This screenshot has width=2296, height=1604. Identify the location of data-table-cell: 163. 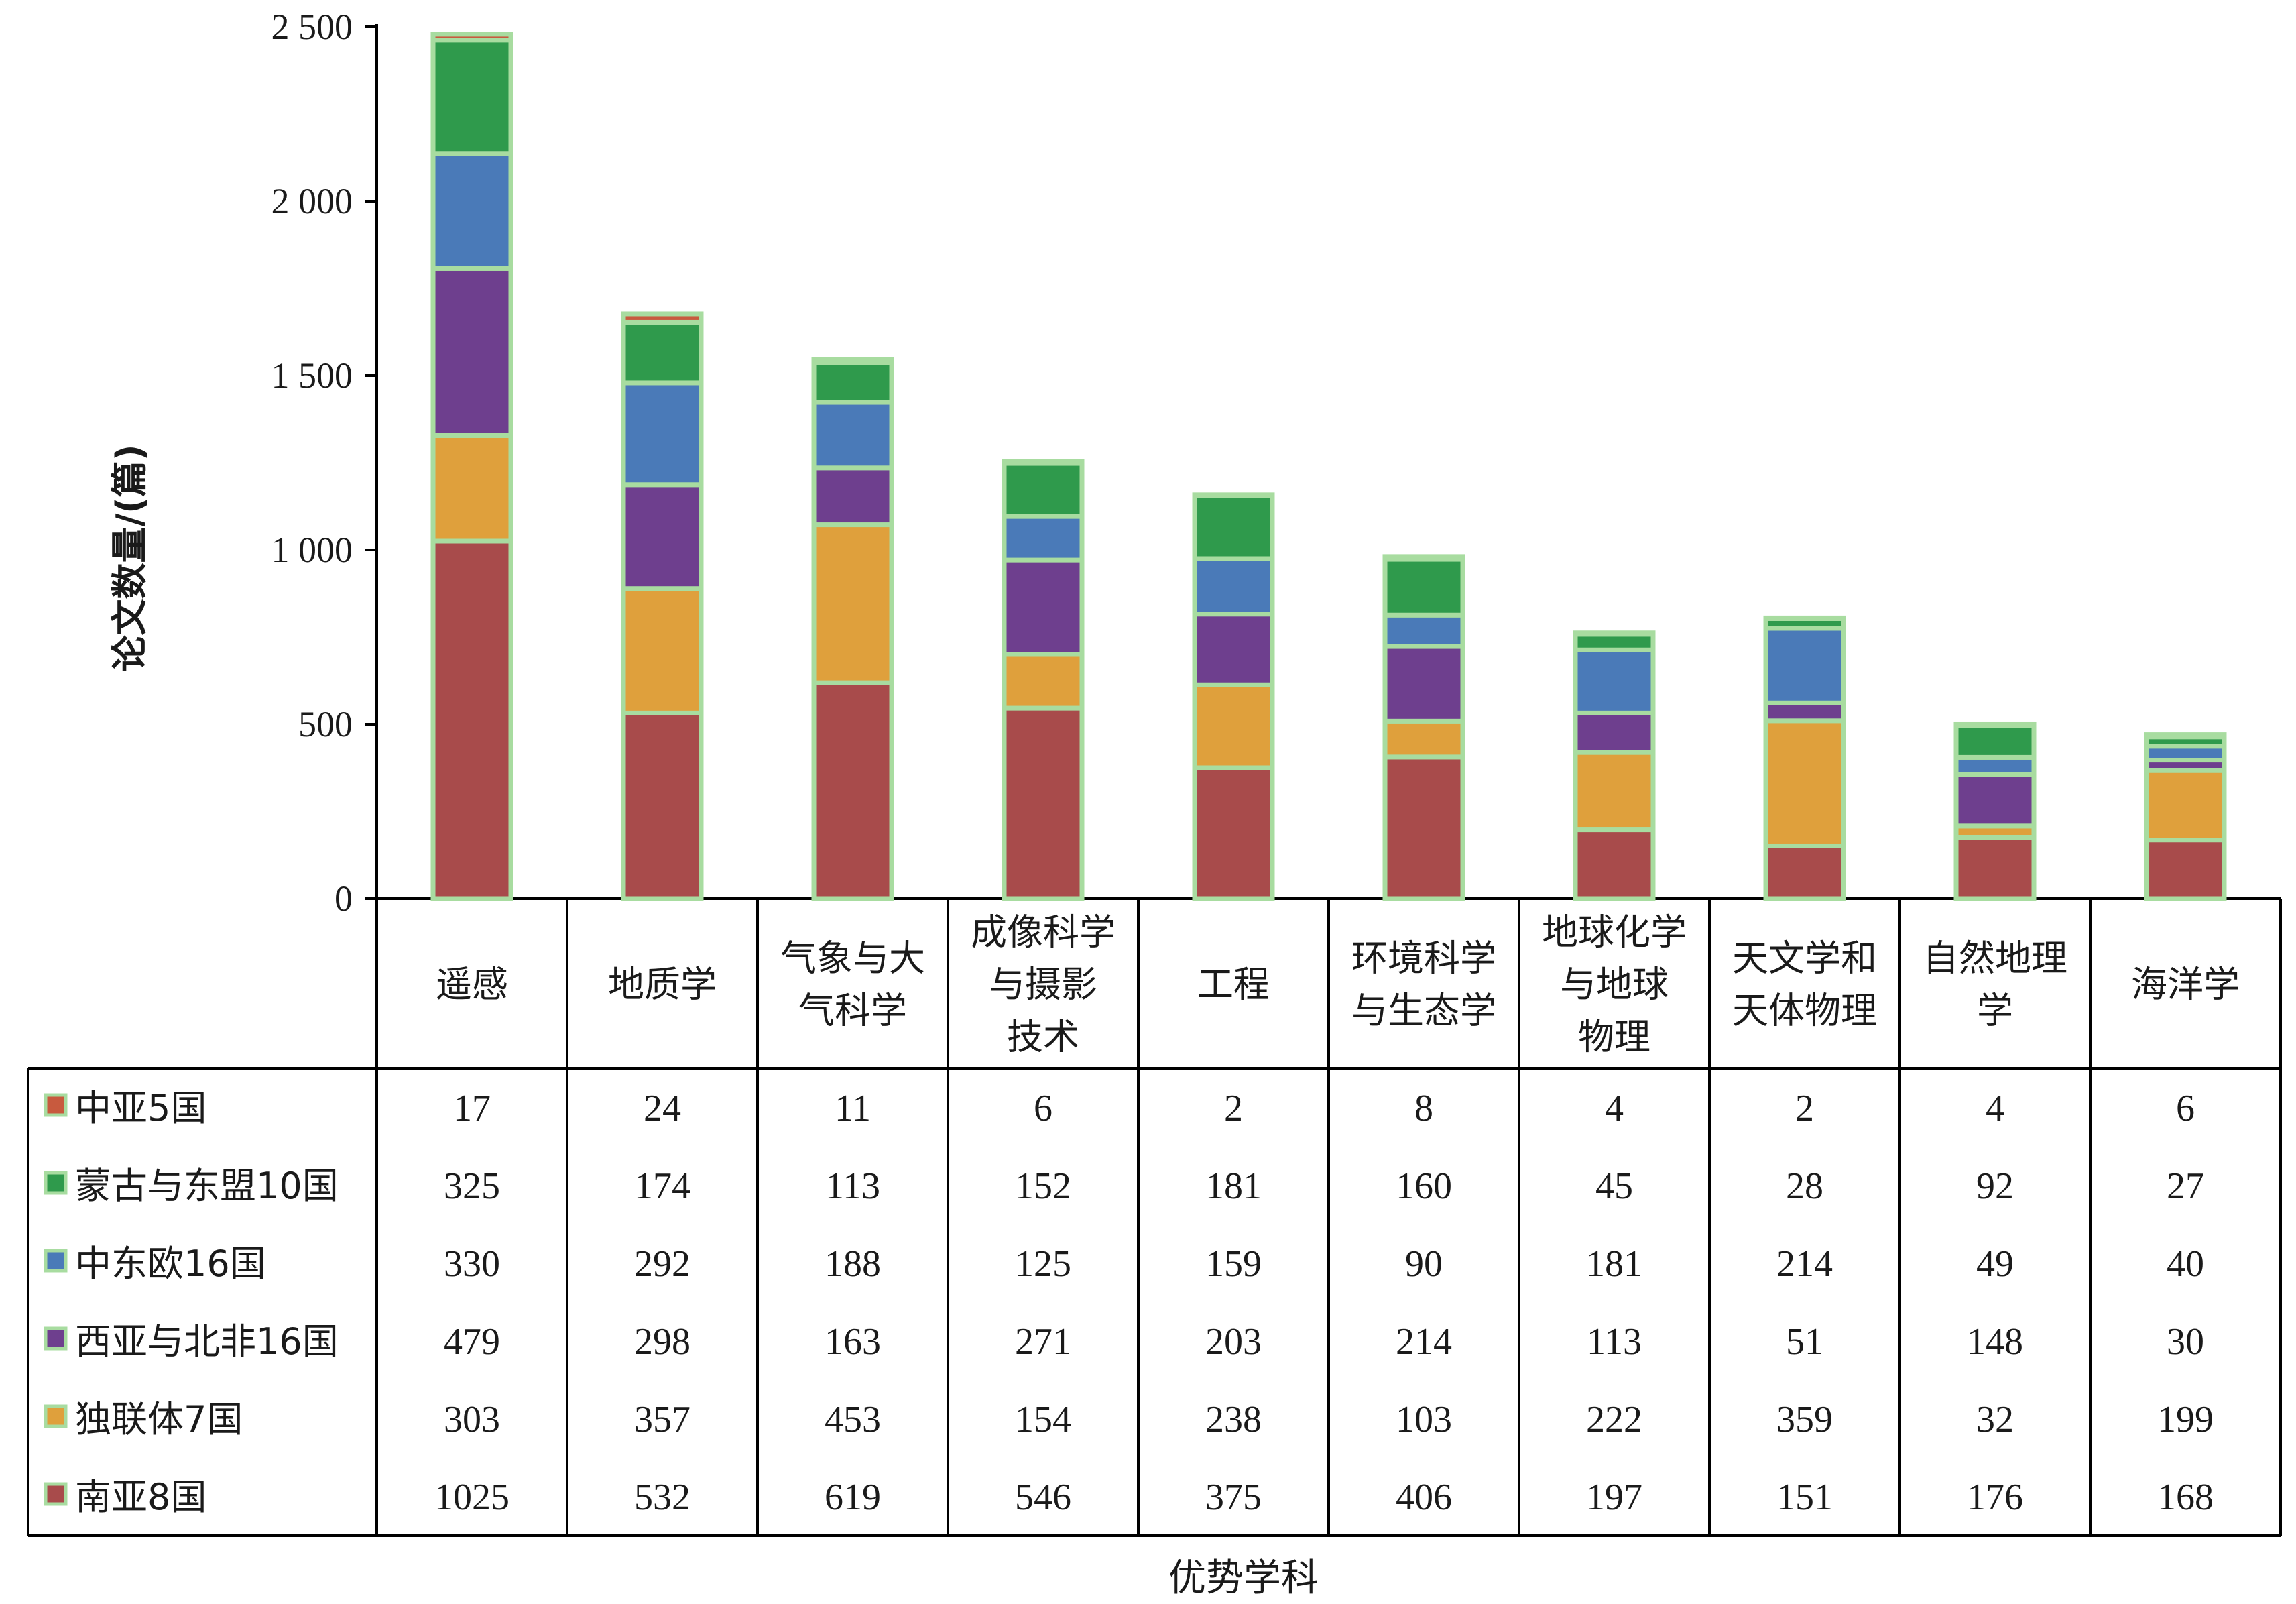
(853, 1342).